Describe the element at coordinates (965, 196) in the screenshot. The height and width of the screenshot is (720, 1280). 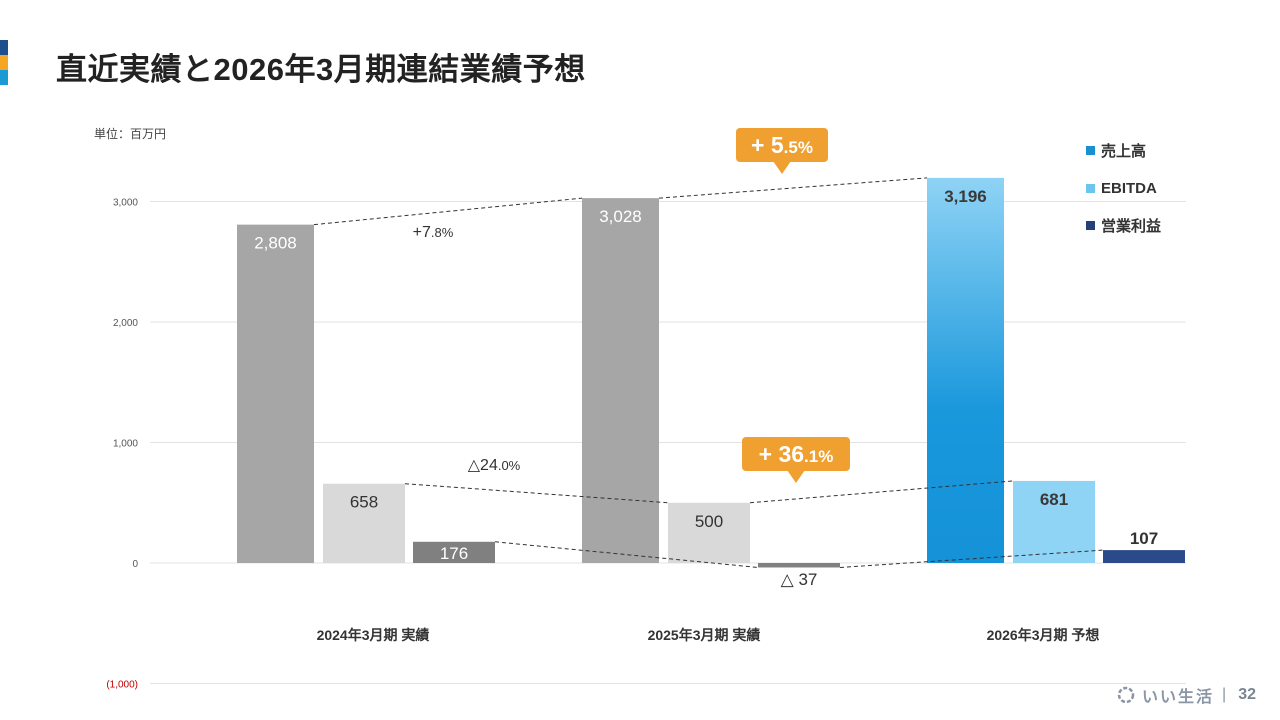
I see `bar-value-label: 3,196` at that location.